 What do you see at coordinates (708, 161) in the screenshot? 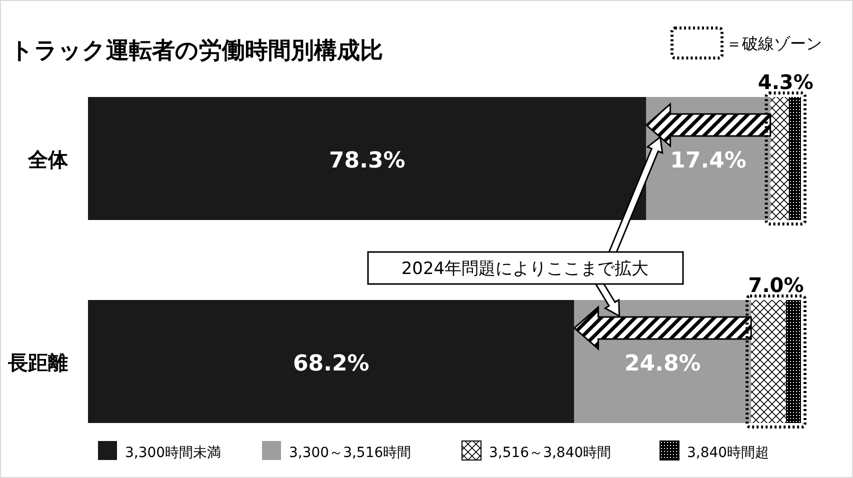
I see `data-label: 17.4%` at bounding box center [708, 161].